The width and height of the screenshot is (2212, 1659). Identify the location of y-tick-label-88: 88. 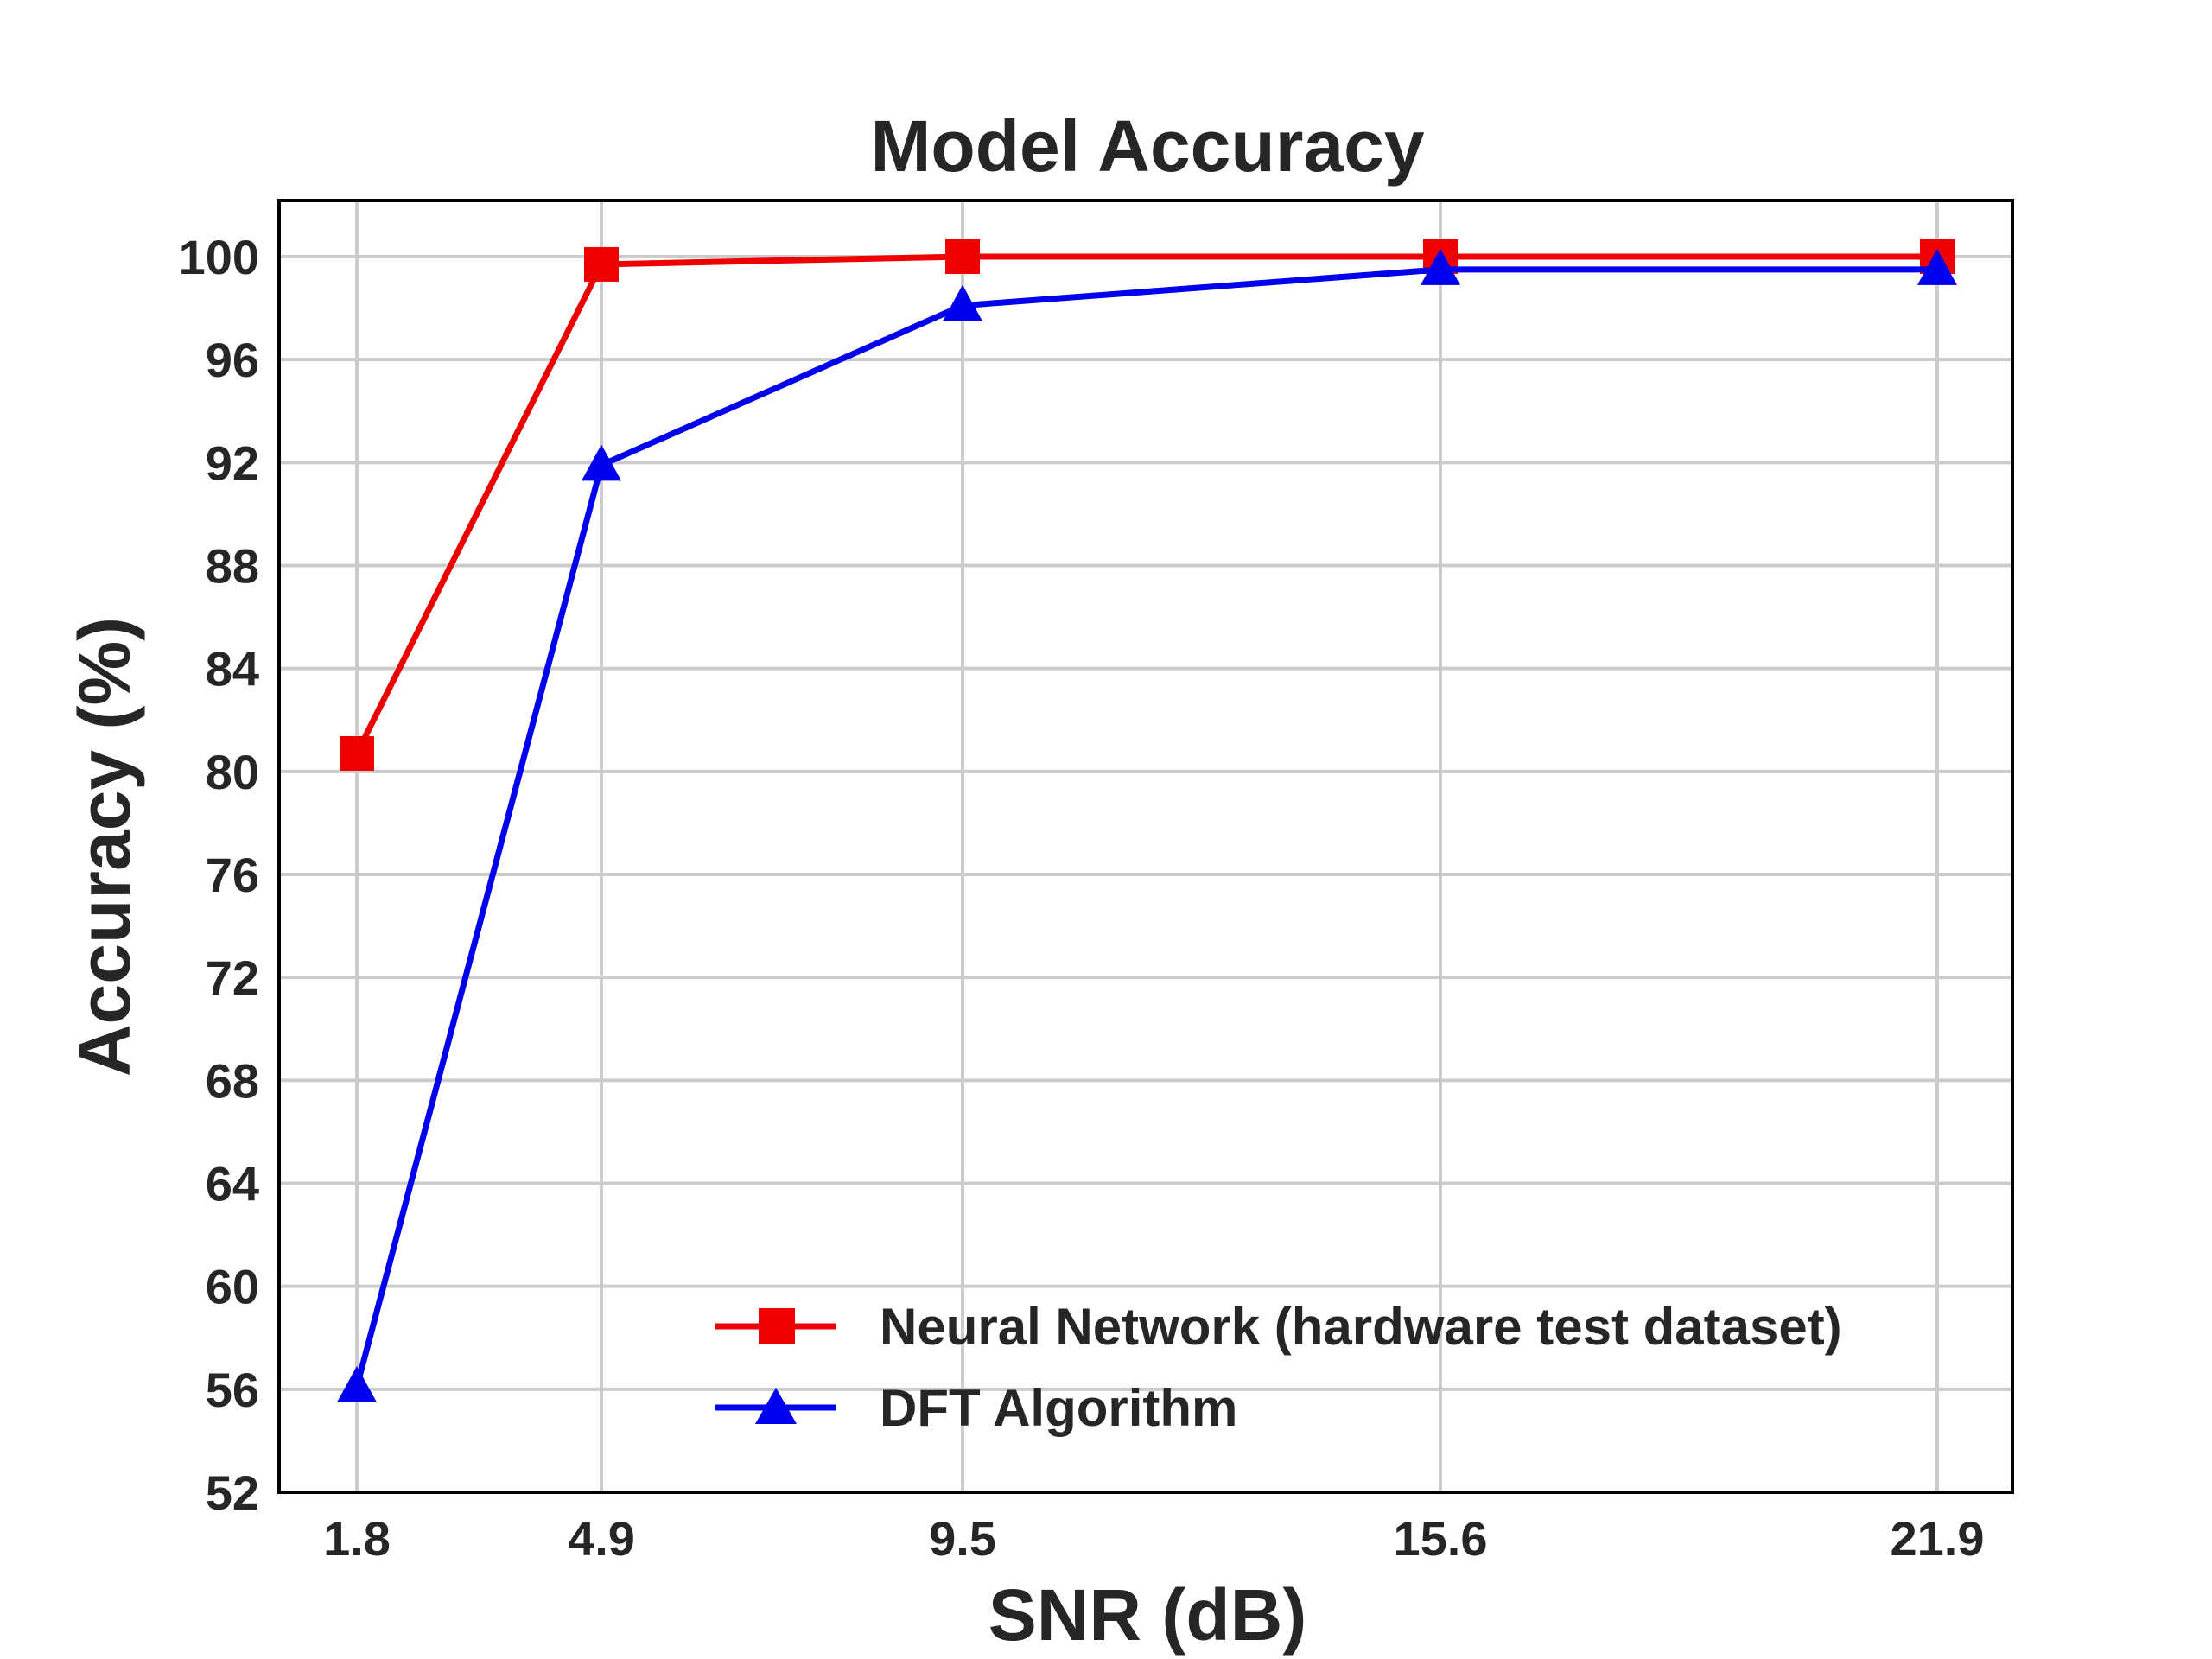
(232, 566).